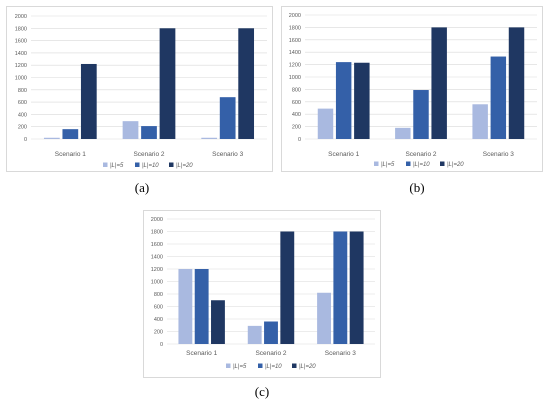 This screenshot has height=405, width=550. What do you see at coordinates (262, 391) in the screenshot?
I see `panel-label-c: (c)` at bounding box center [262, 391].